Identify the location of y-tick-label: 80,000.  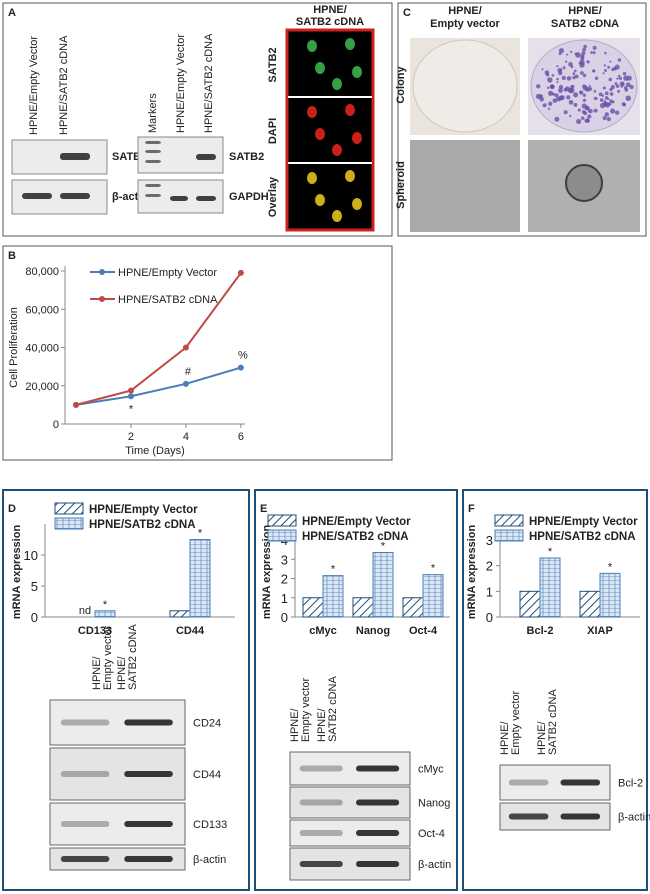
(42, 272).